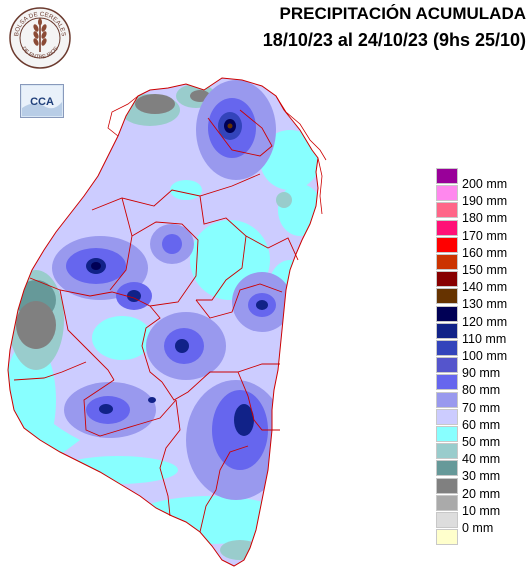 The width and height of the screenshot is (530, 576). I want to click on legend-row: 180 mm, so click(483, 213).